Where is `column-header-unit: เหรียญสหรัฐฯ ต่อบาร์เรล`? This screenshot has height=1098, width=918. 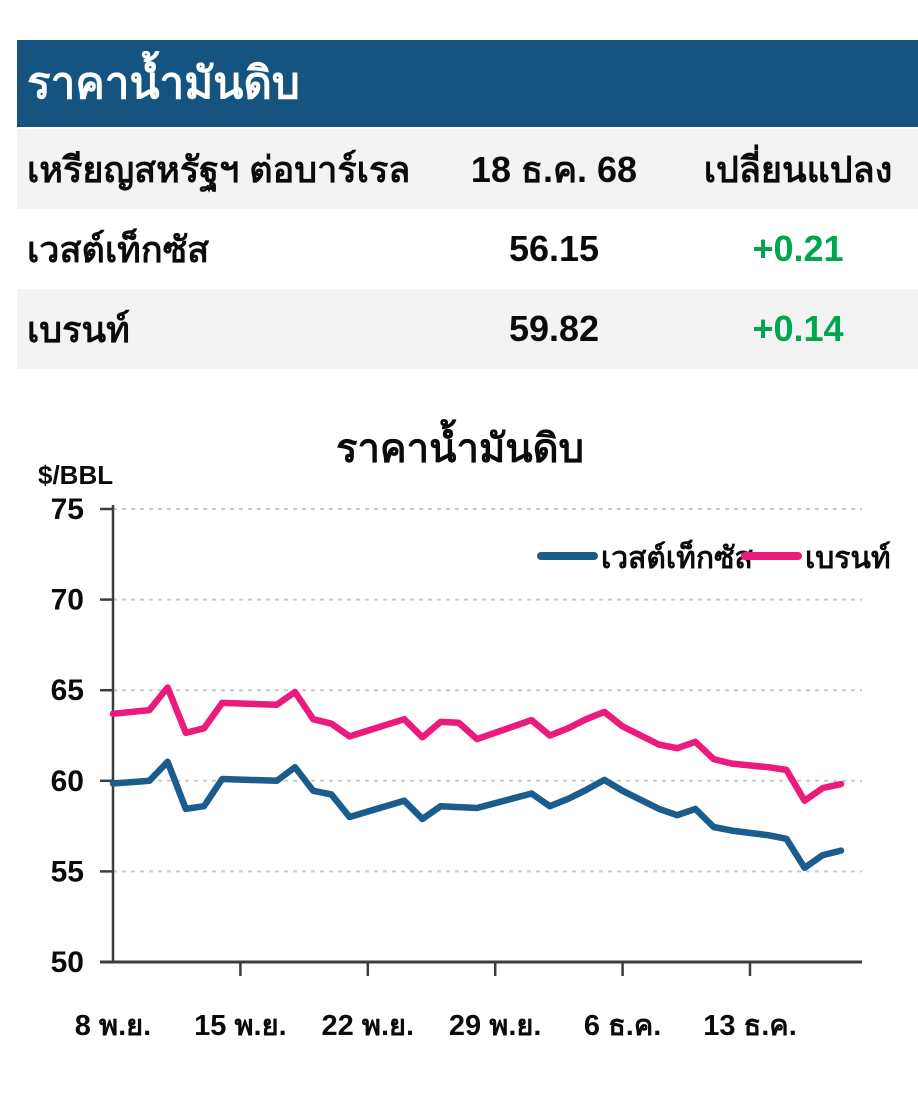 column-header-unit: เหรียญสหรัฐฯ ต่อบาร์เรล is located at coordinates (219, 169).